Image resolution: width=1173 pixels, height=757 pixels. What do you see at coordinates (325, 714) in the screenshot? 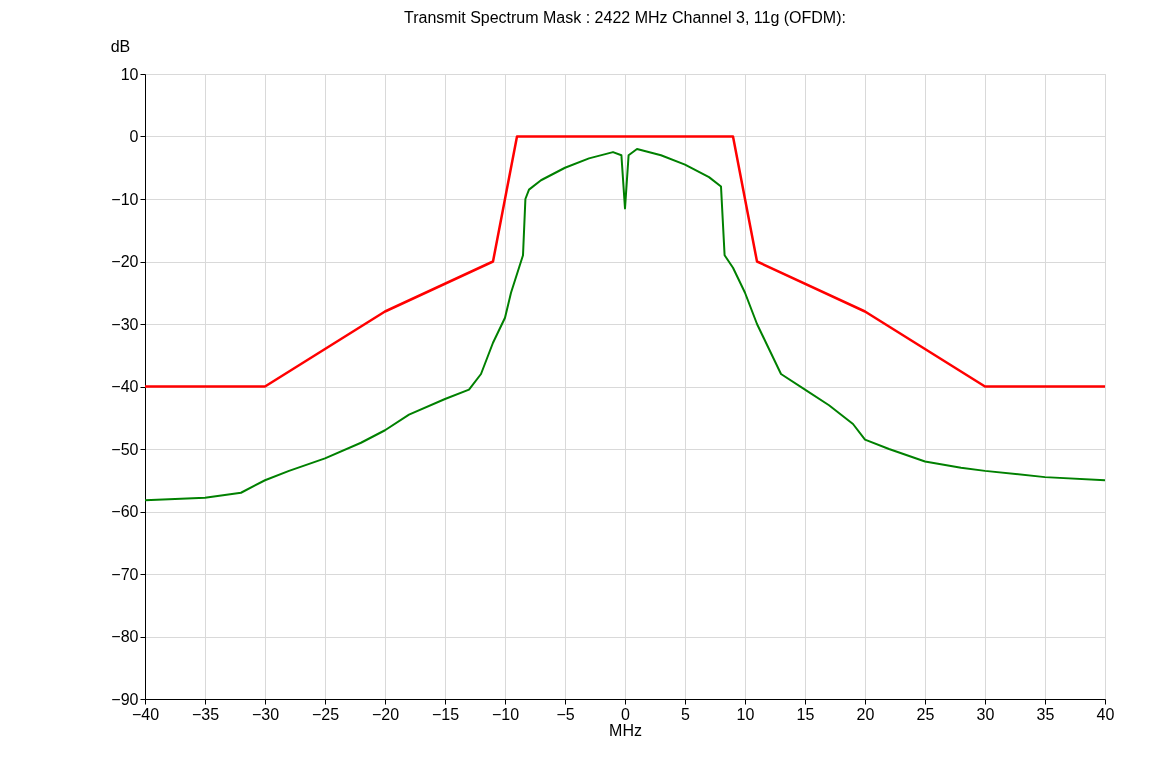
I see `x-tick-label: −25` at bounding box center [325, 714].